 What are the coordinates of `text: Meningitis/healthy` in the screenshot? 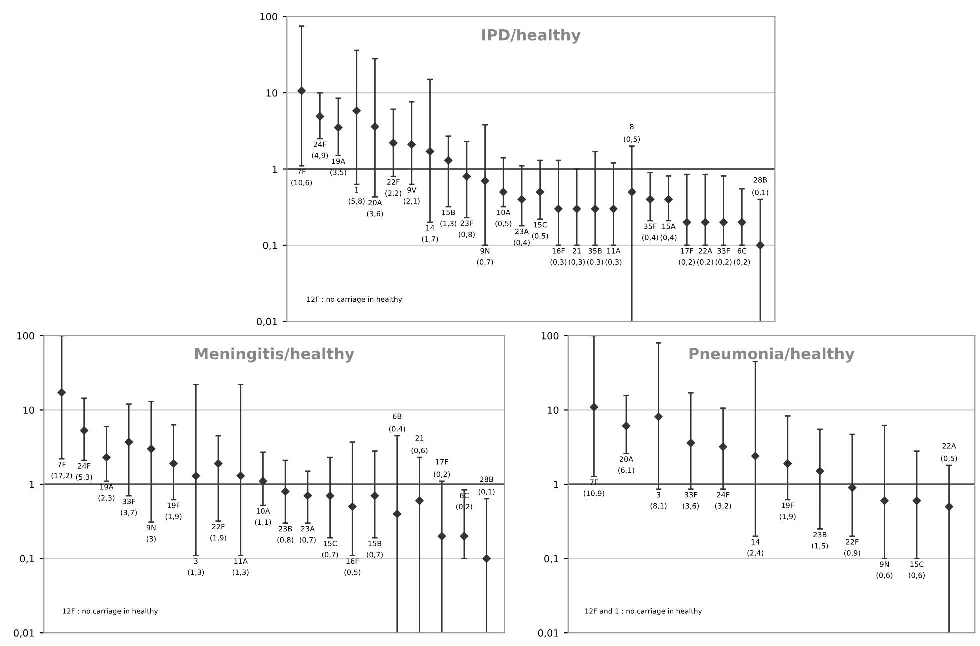 It's located at (275, 355).